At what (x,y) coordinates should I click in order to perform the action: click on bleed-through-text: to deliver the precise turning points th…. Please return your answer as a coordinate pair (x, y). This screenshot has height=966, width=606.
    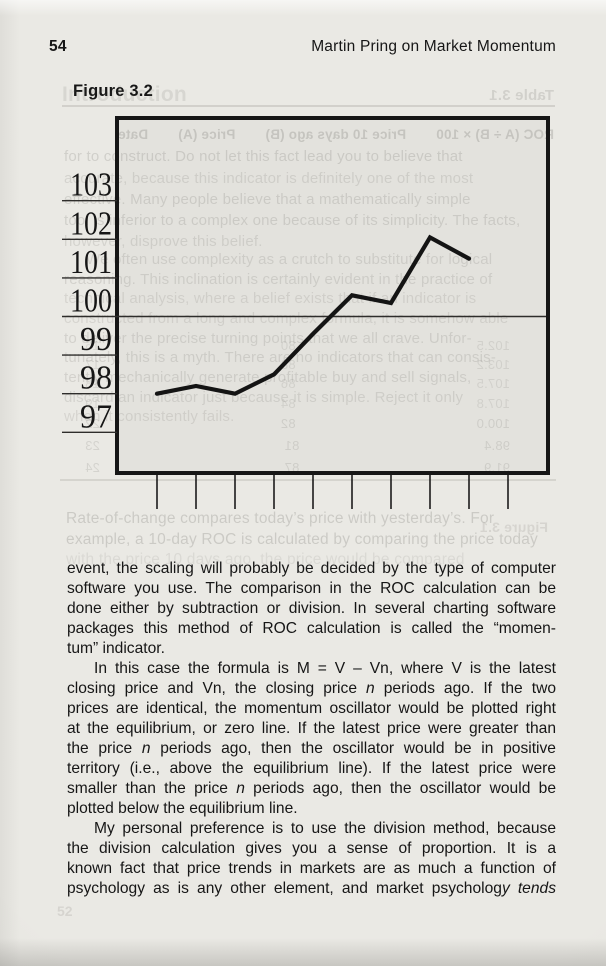
    Looking at the image, I should click on (268, 338).